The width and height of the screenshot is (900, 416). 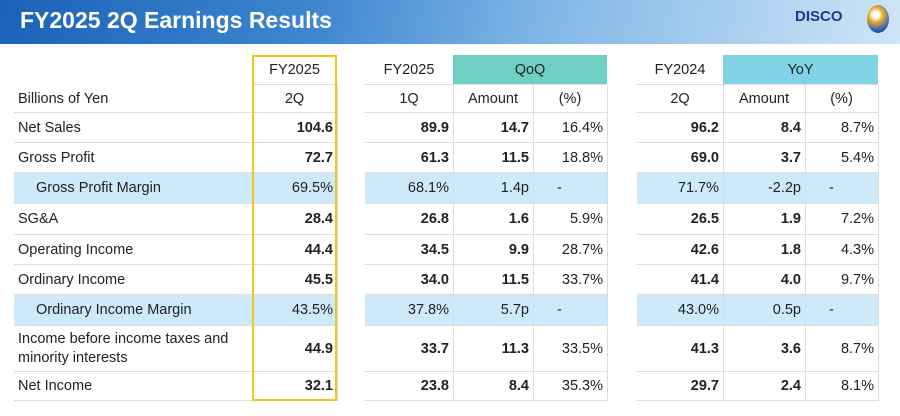 I want to click on table-cell: 4.0, so click(x=764, y=280).